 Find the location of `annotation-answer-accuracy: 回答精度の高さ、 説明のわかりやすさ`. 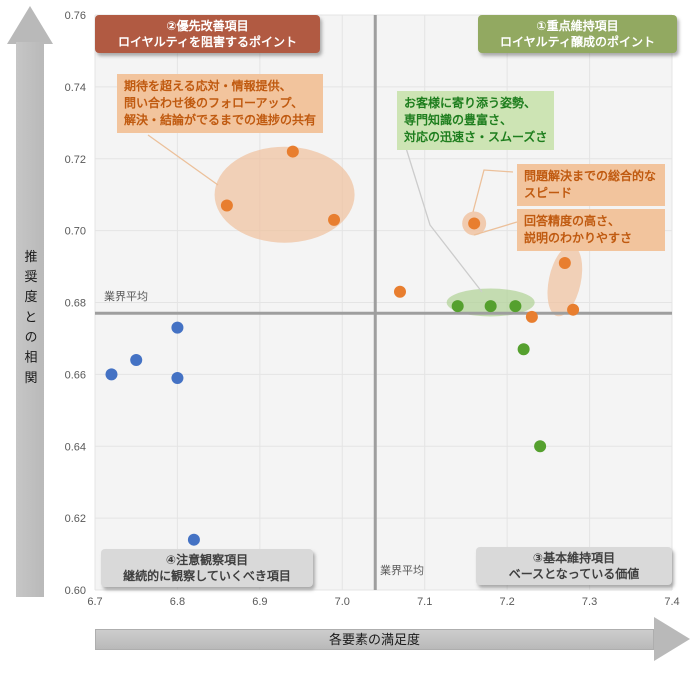

annotation-answer-accuracy: 回答精度の高さ、 説明のわかりやすさ is located at coordinates (591, 230).